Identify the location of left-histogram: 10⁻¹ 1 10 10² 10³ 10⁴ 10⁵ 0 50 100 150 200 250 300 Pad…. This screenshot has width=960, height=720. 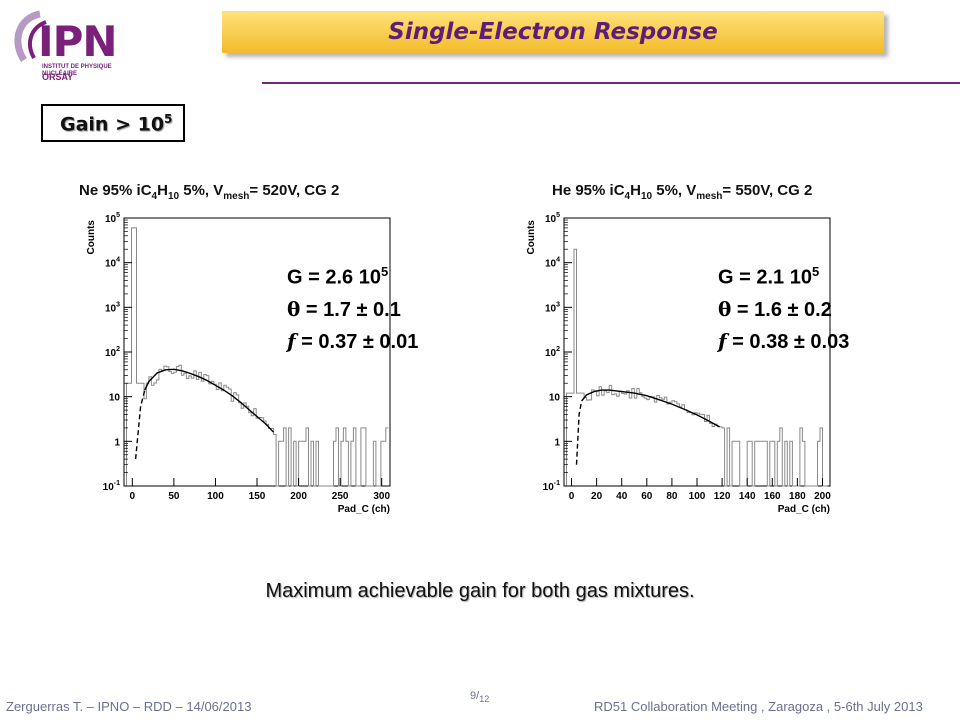
(238, 363).